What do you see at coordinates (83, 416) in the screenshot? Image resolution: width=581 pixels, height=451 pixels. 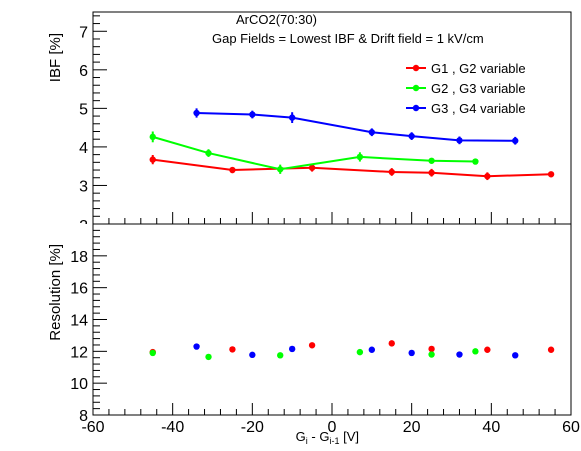 I see `bottom-y-tick-label: 8` at bounding box center [83, 416].